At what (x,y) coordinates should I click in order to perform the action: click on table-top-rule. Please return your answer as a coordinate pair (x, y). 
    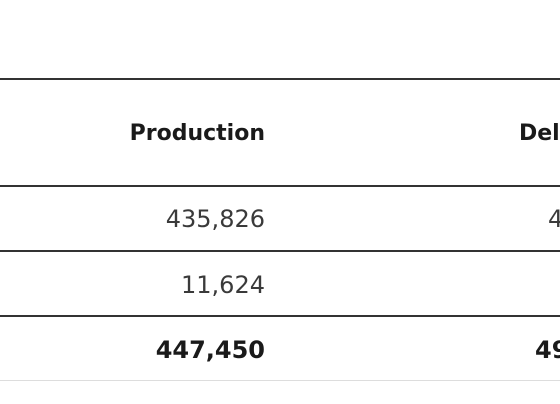
    Looking at the image, I should click on (280, 79).